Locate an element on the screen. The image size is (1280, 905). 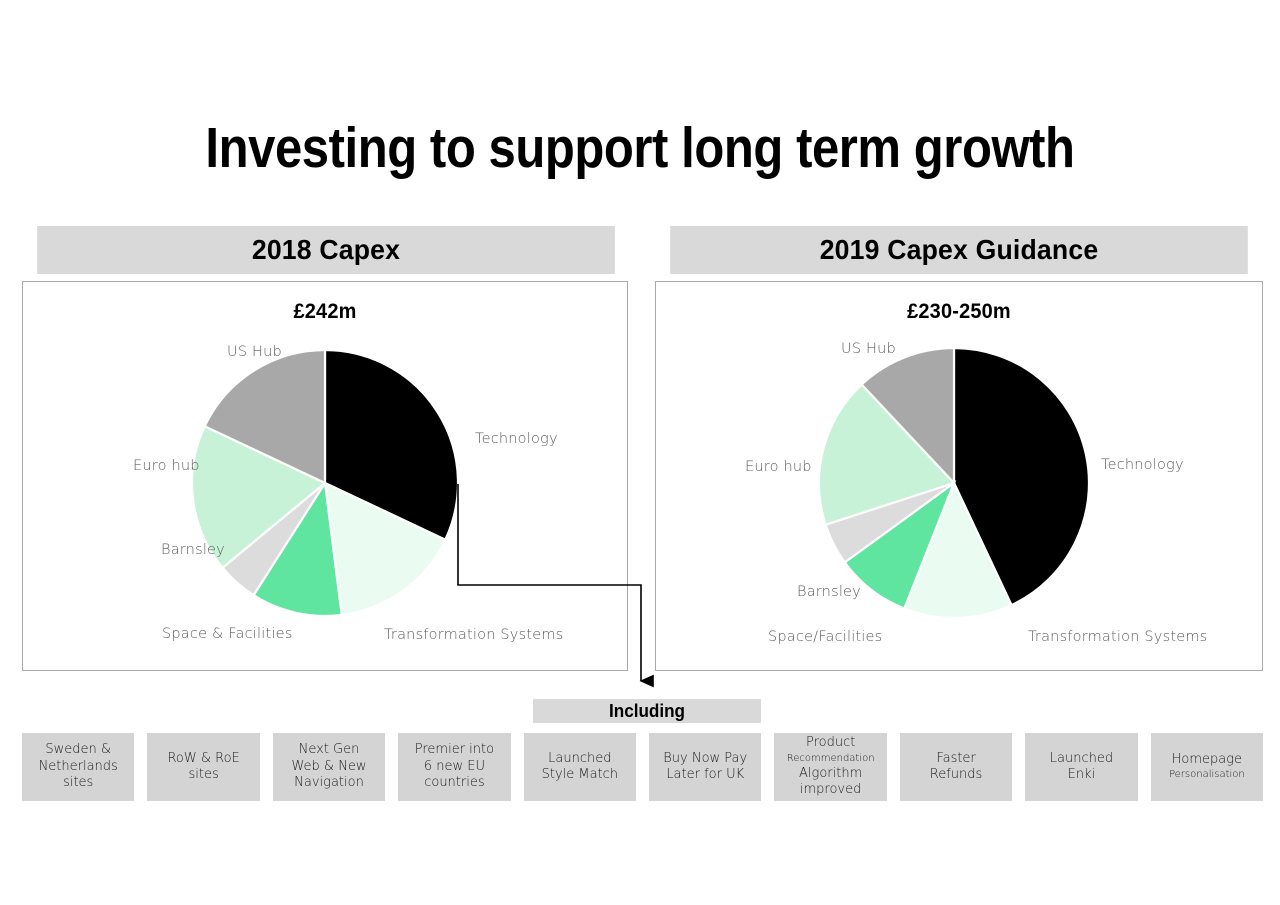
chip-sweden-netherlands-sites: Sweden & Netherlands sites is located at coordinates (78, 767).